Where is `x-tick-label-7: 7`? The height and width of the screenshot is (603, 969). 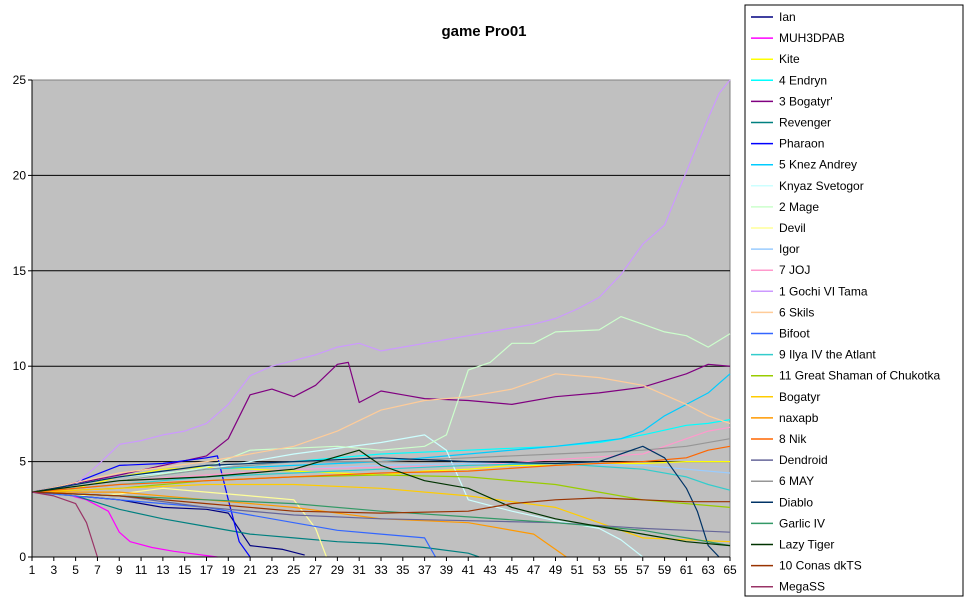 x-tick-label-7: 7 is located at coordinates (97, 570).